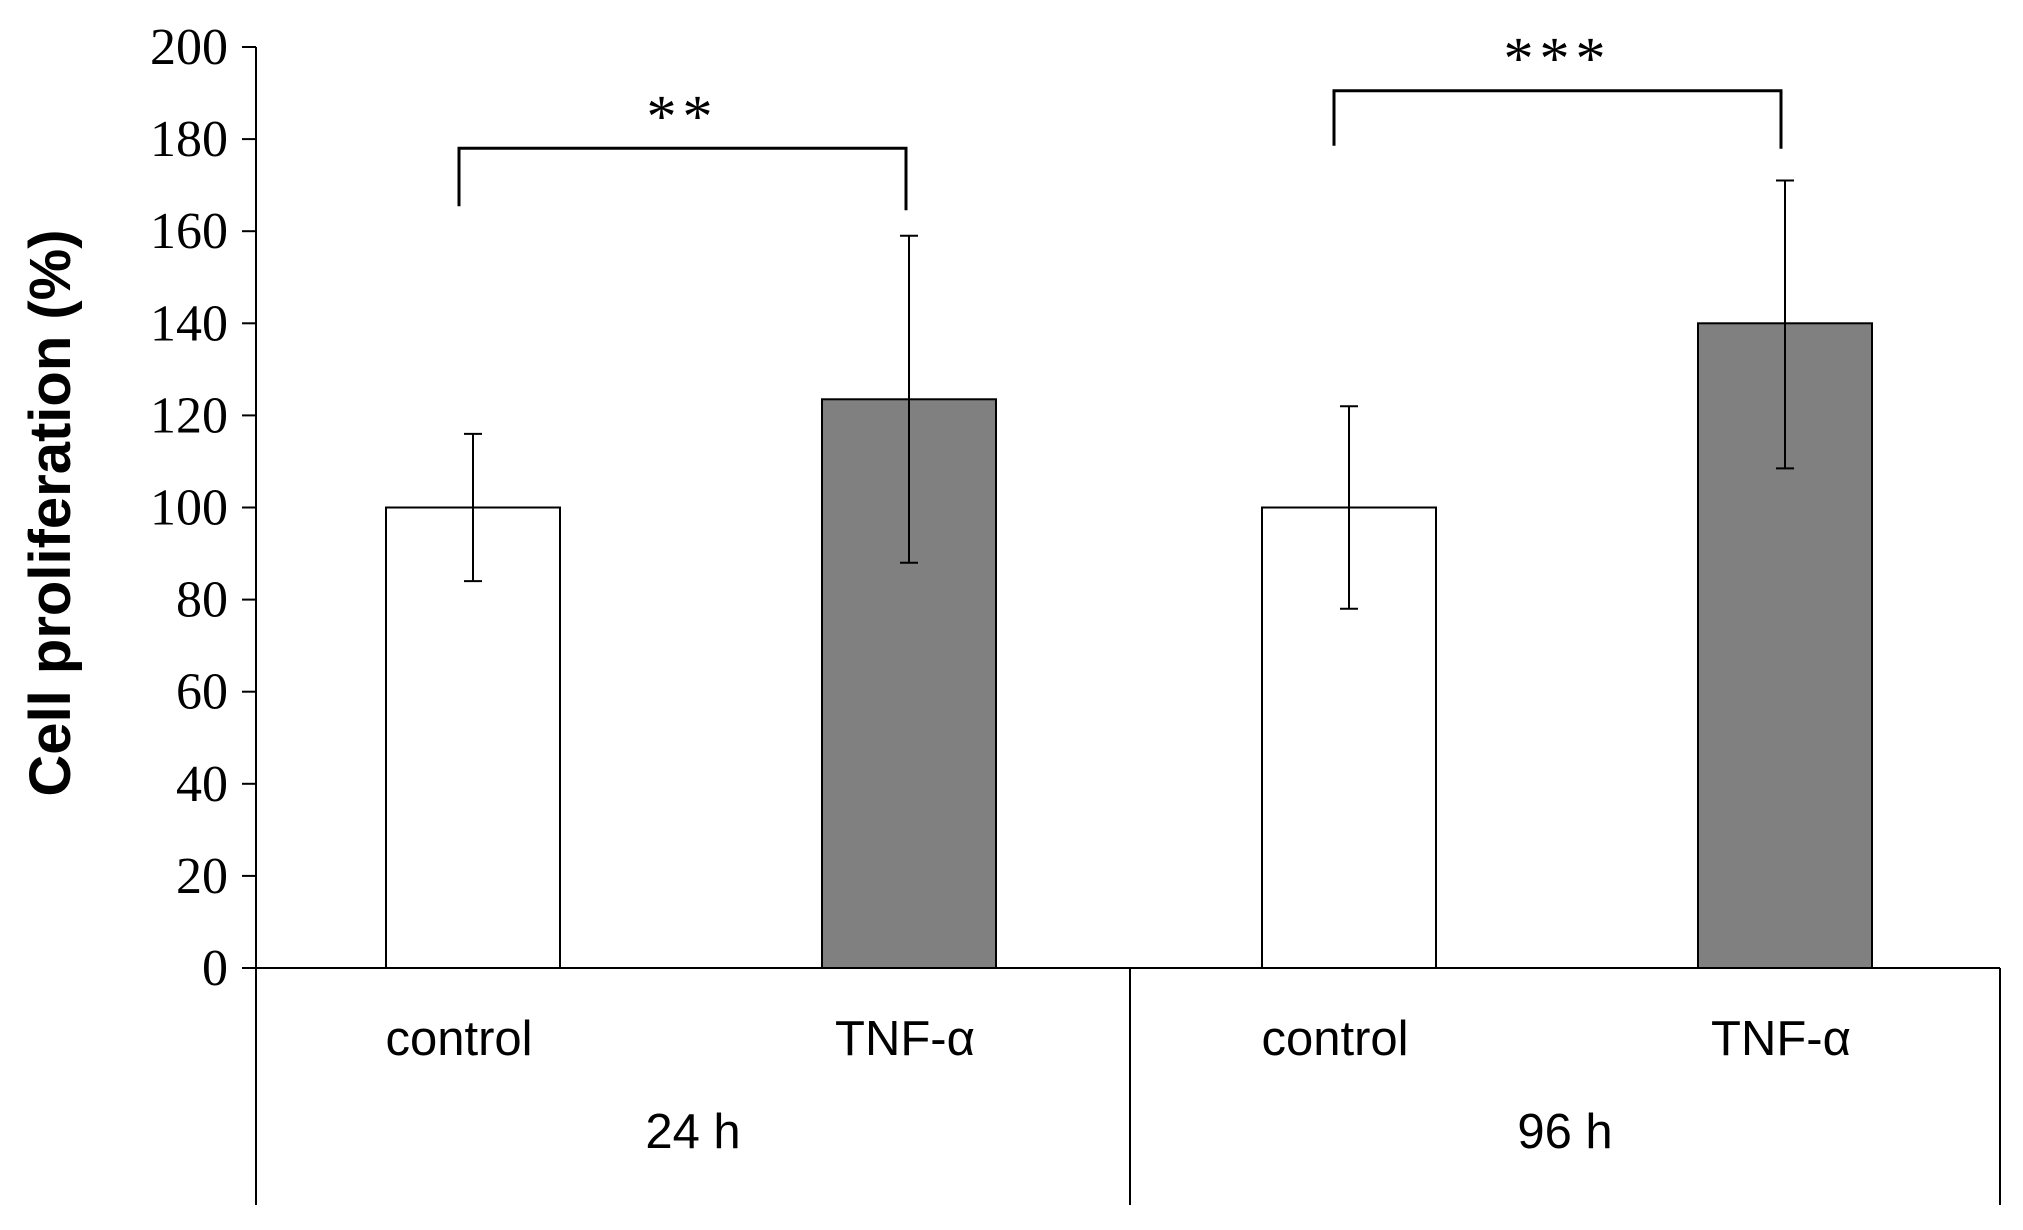 The width and height of the screenshot is (2023, 1230). What do you see at coordinates (202, 692) in the screenshot?
I see `y-tick-label: 60` at bounding box center [202, 692].